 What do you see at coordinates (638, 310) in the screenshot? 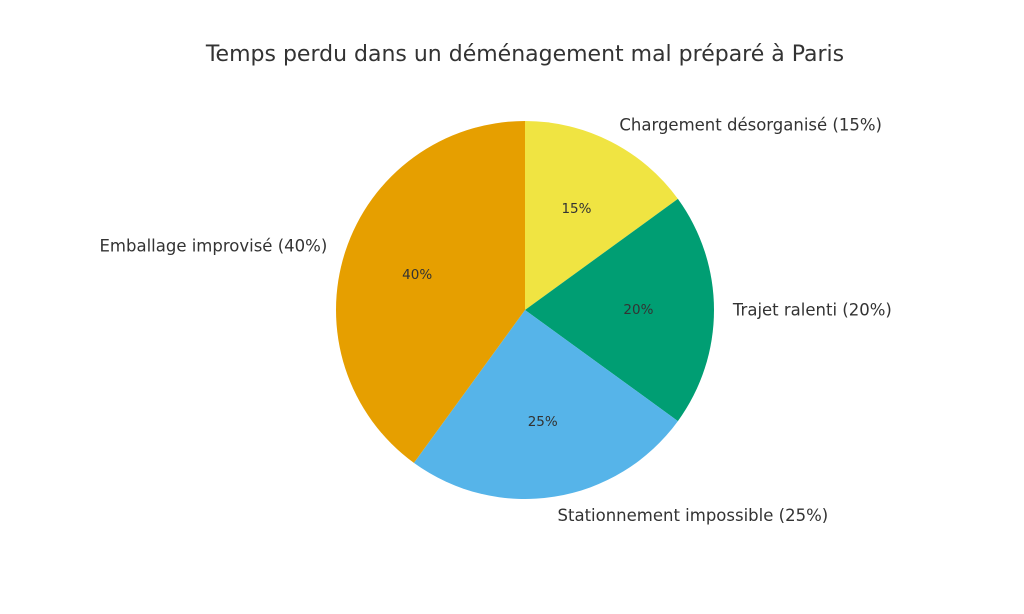
I see `slice-percent-label: 20%` at bounding box center [638, 310].